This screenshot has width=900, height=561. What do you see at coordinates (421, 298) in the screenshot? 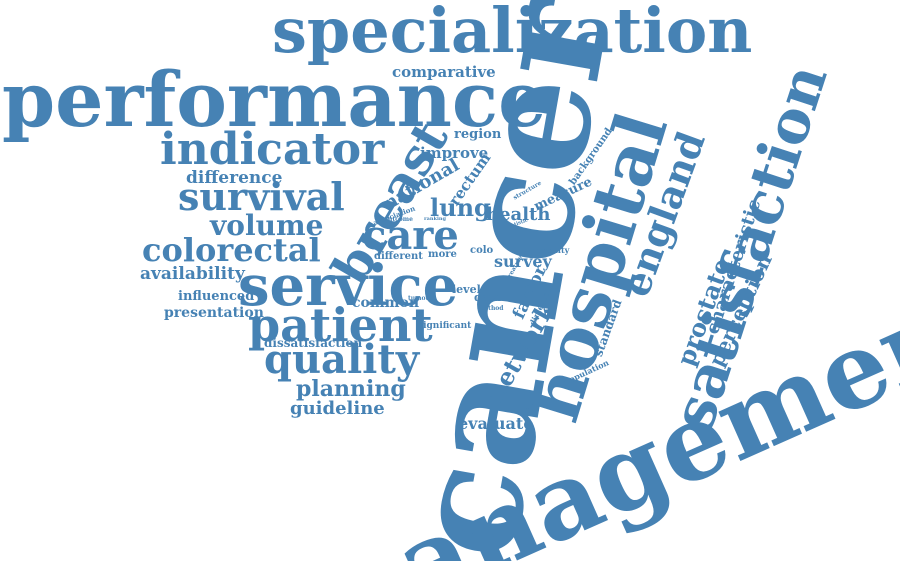
I see `word-tumour: tumour` at bounding box center [421, 298].